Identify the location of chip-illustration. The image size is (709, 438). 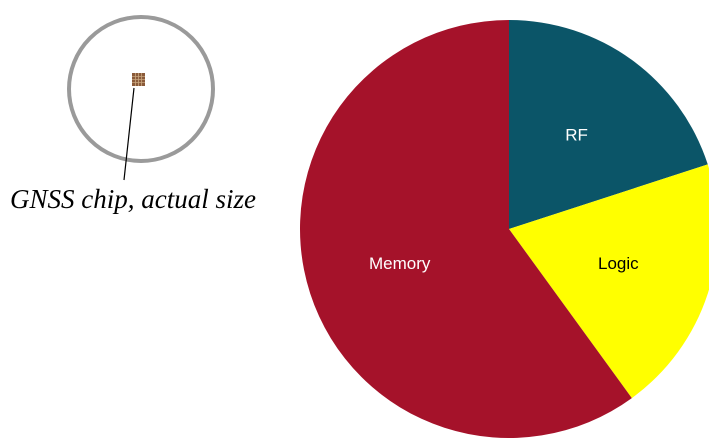
(141, 98).